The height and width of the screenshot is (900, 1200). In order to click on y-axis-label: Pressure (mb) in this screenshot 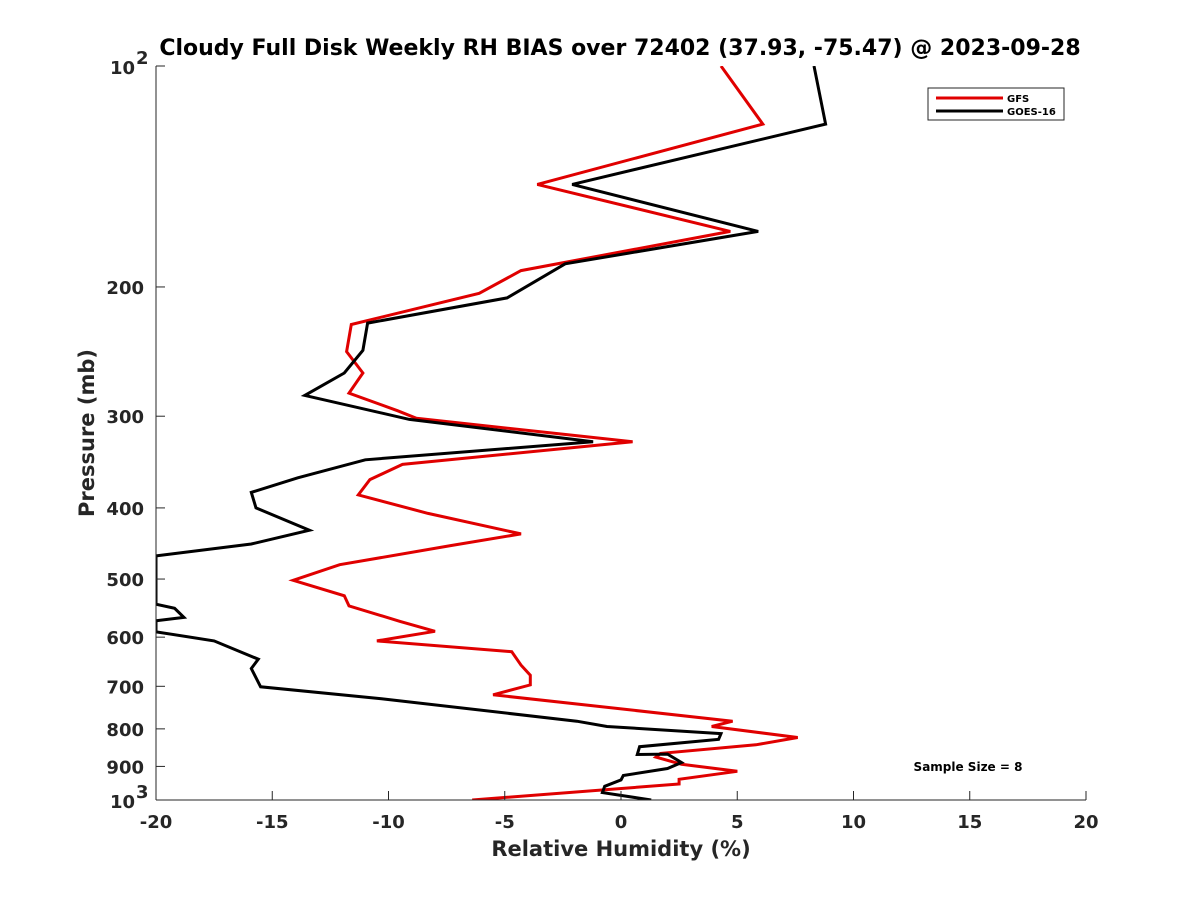, I will do `click(87, 433)`.